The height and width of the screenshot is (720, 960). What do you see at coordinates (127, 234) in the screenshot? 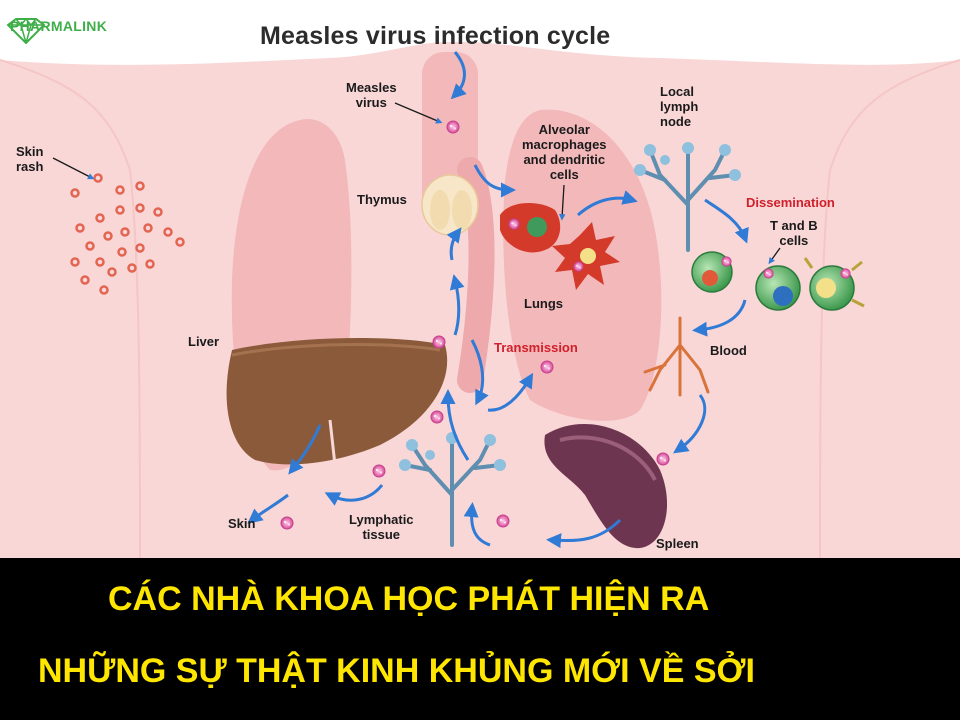
I see `skin-rash-dots` at bounding box center [127, 234].